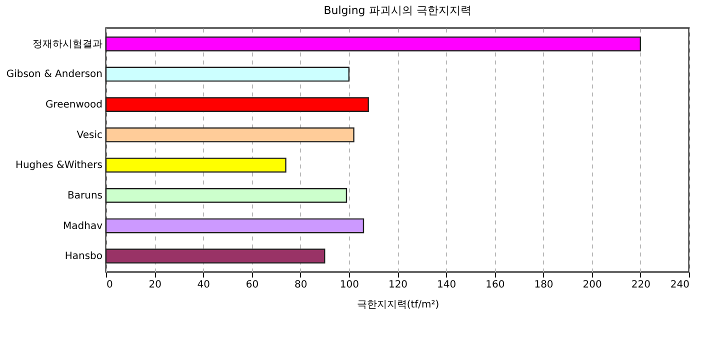 This screenshot has height=351, width=710. What do you see at coordinates (640, 285) in the screenshot?
I see `x-tick-label: 220` at bounding box center [640, 285].